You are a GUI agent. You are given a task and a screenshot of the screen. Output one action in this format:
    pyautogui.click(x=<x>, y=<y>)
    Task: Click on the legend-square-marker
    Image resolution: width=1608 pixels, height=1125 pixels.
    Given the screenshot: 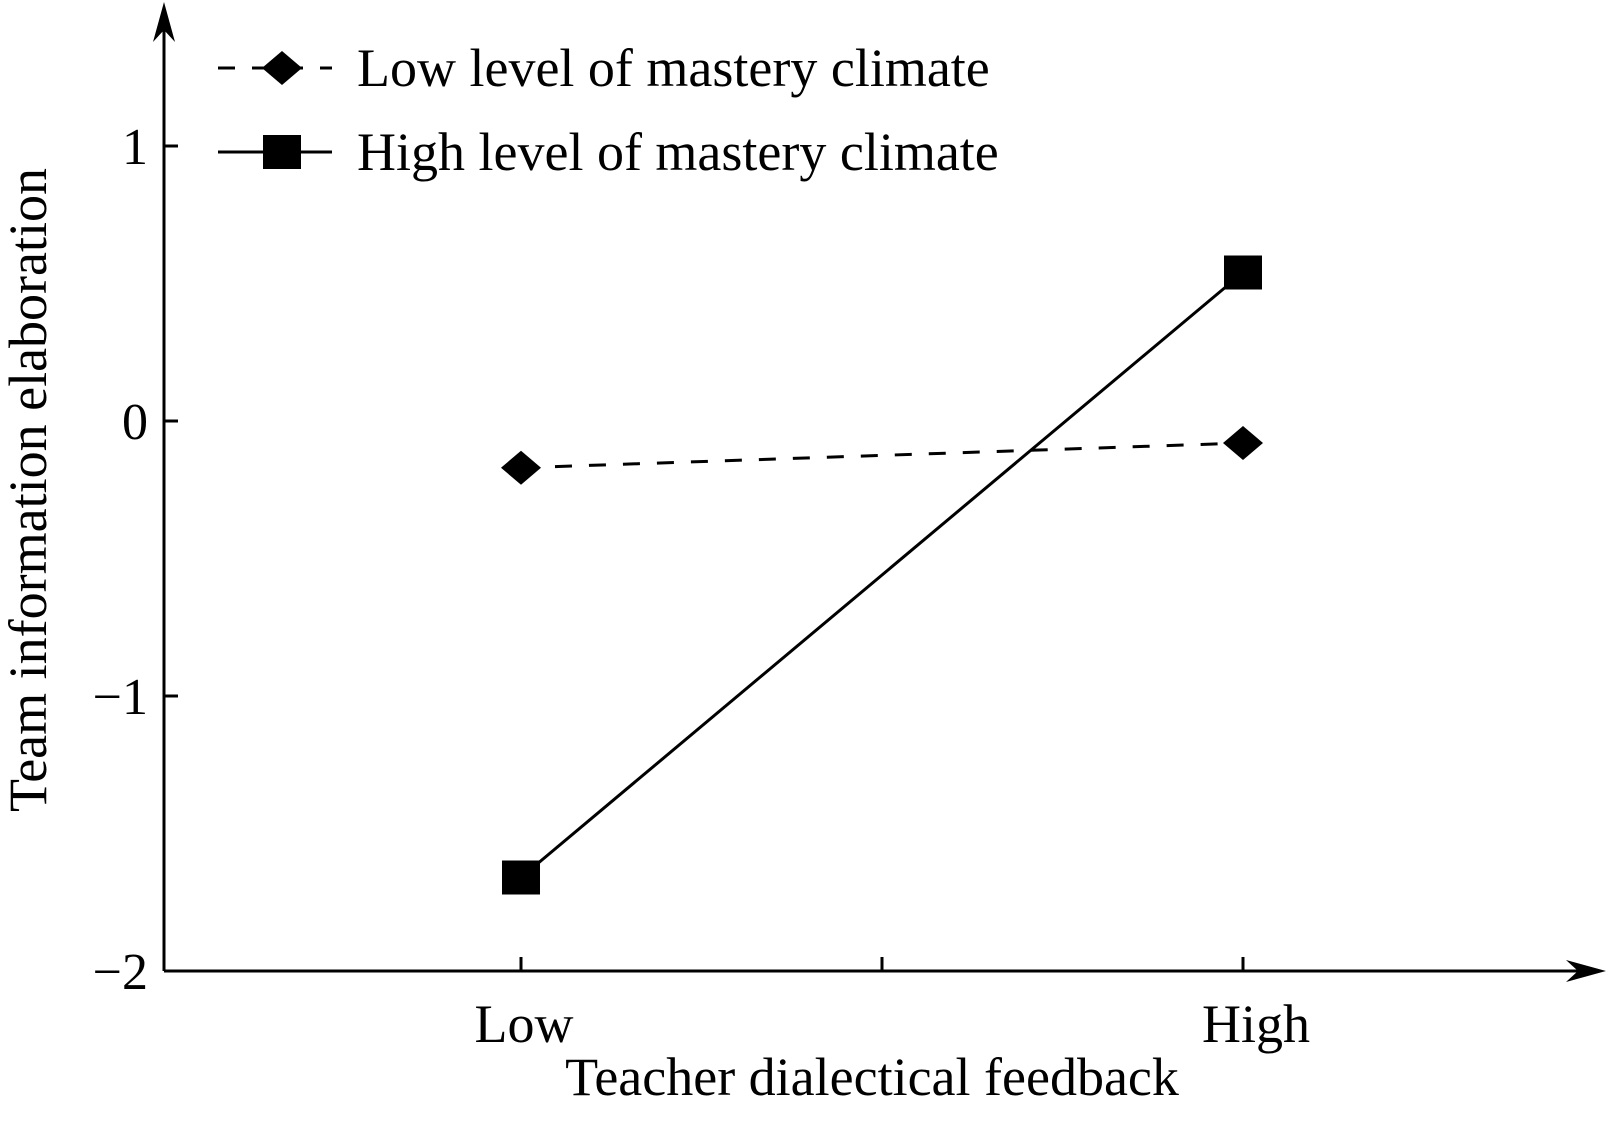 What is the action you would take?
    pyautogui.click(x=282, y=152)
    